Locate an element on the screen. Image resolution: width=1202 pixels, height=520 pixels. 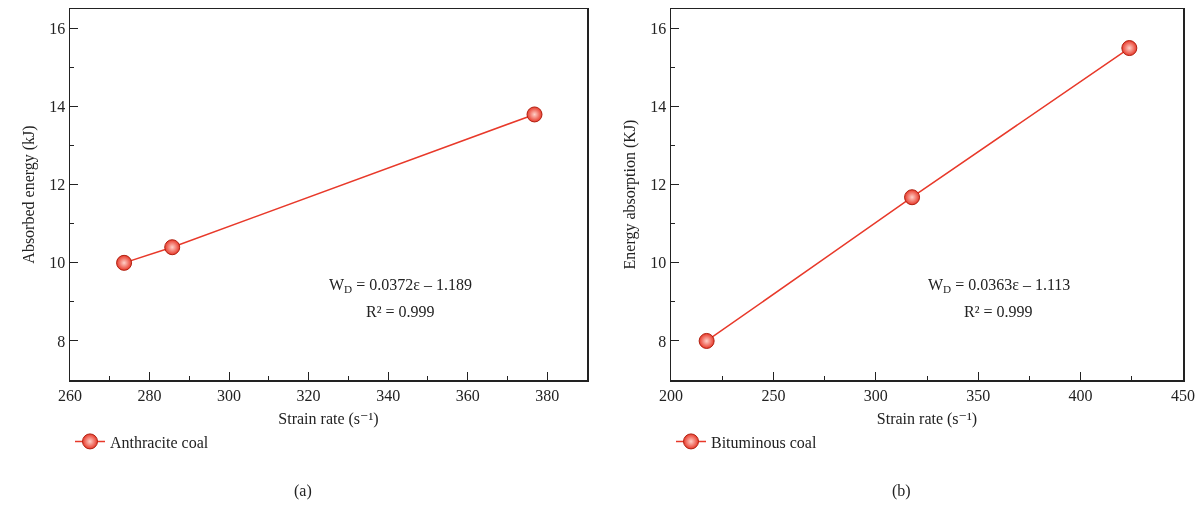
x-tick-label: 400 is located at coordinates (1080, 395).